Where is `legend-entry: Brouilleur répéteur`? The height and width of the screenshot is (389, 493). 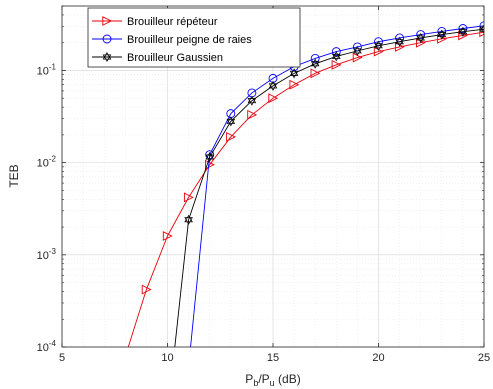 legend-entry: Brouilleur répéteur is located at coordinates (155, 22).